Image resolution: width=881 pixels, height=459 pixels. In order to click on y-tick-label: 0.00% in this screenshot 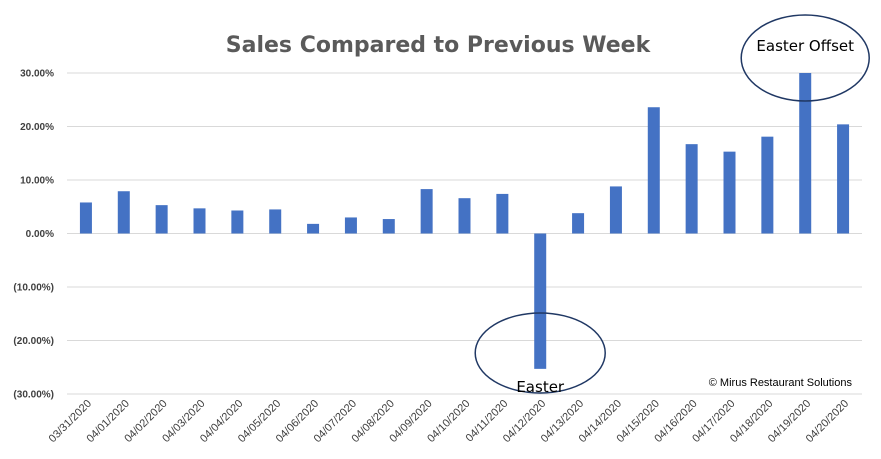, I will do `click(40, 234)`.